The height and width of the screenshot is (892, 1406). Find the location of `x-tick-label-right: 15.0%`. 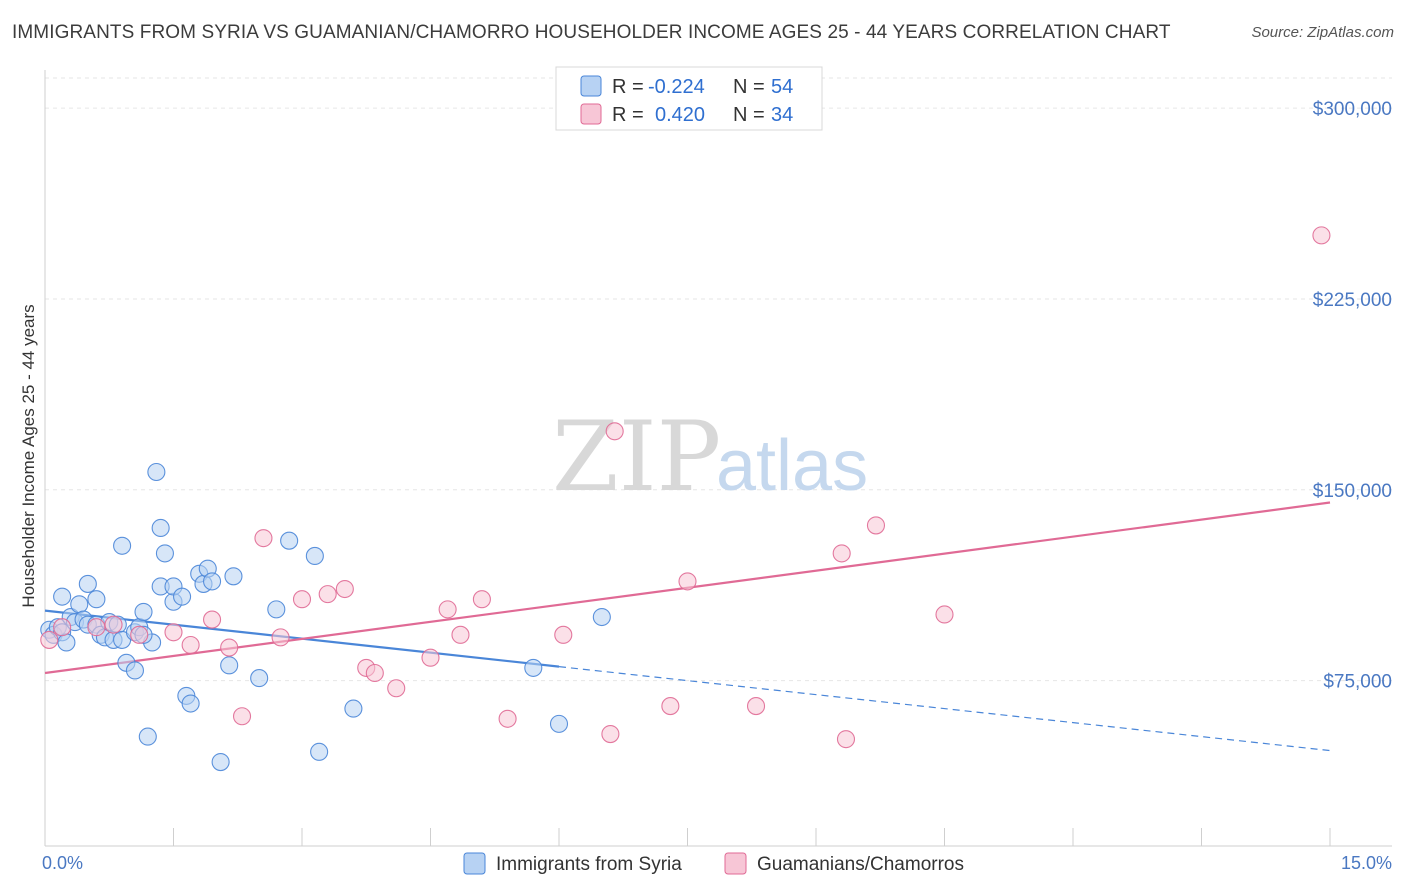

x-tick-label-right: 15.0% is located at coordinates (1366, 863).